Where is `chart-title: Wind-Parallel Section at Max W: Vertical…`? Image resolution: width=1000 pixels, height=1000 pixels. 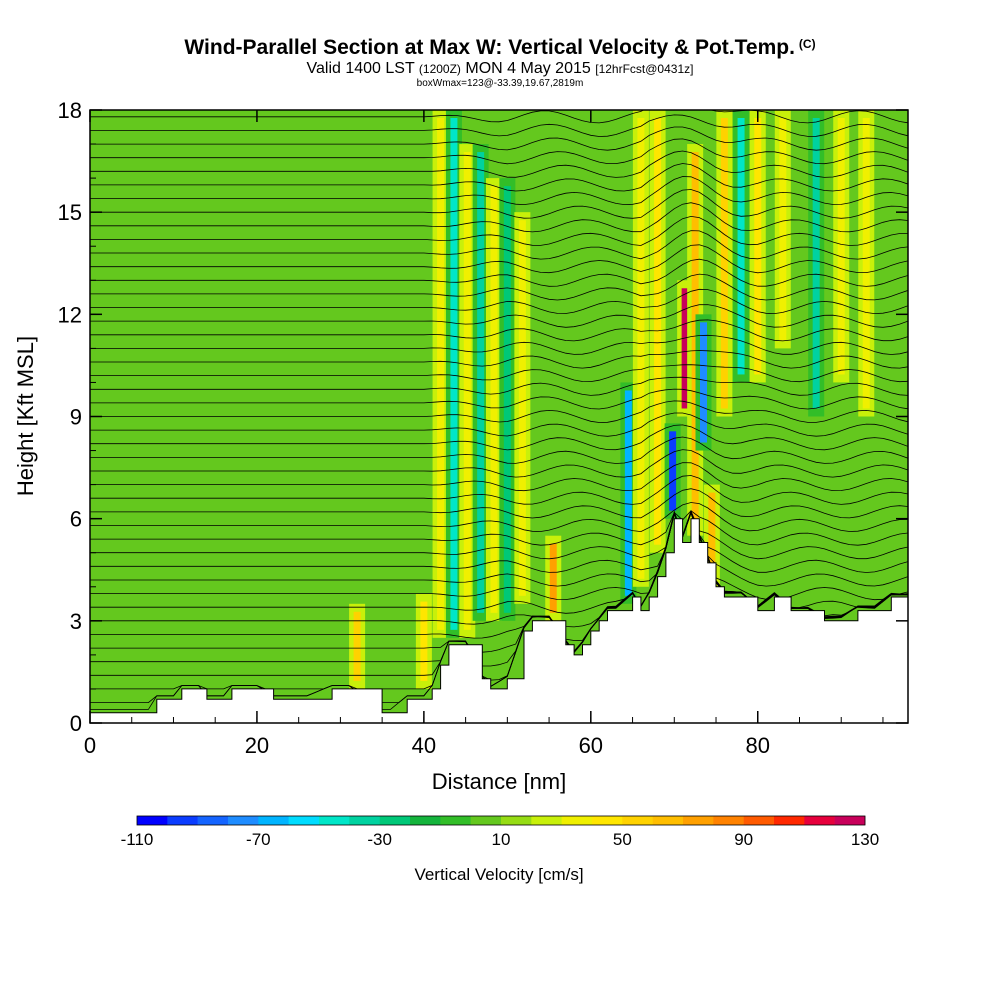
chart-title: Wind-Parallel Section at Max W: Vertical… is located at coordinates (500, 48).